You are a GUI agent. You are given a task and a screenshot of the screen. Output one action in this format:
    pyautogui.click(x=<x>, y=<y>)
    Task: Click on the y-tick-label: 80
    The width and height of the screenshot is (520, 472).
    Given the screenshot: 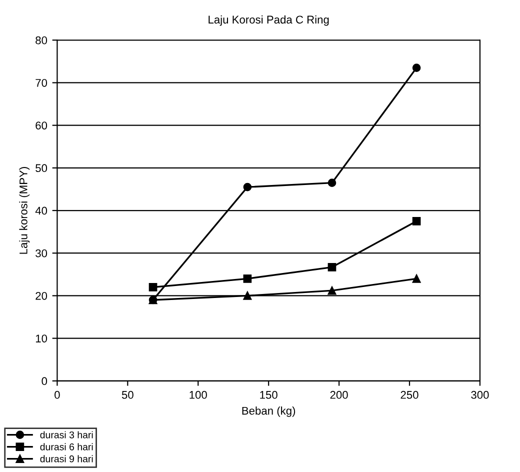 What is the action you would take?
    pyautogui.click(x=42, y=40)
    